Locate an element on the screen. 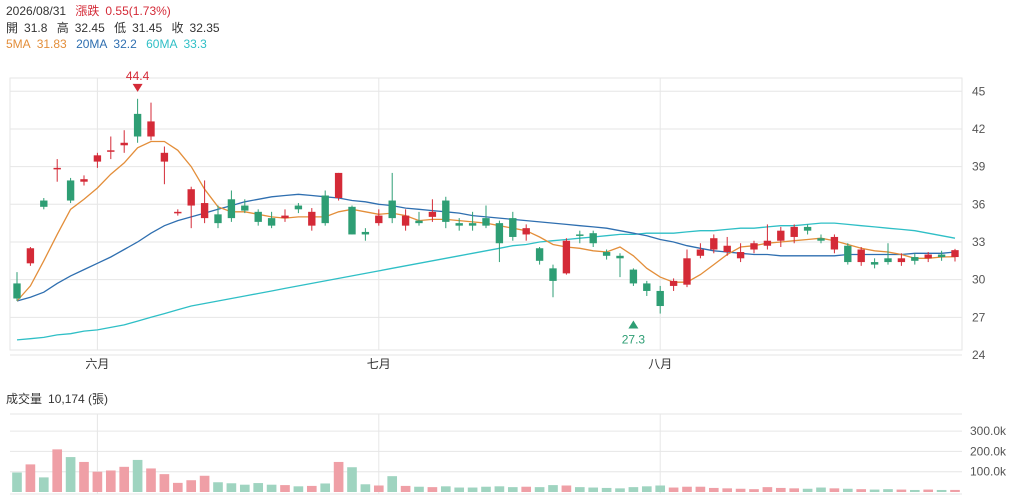 This screenshot has height=504, width=1014. volume-bars is located at coordinates (486, 470).